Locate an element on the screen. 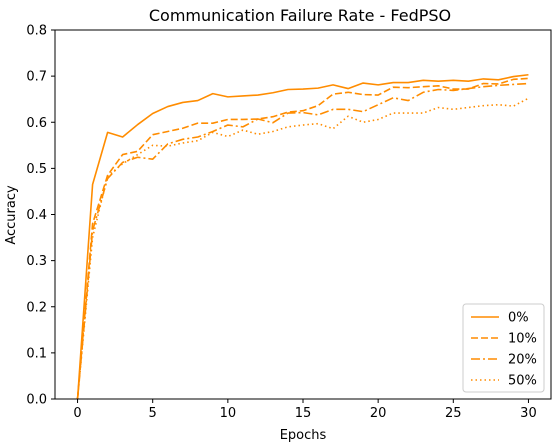 This screenshot has height=446, width=555. y-tick-label: 0.0 is located at coordinates (36, 400).